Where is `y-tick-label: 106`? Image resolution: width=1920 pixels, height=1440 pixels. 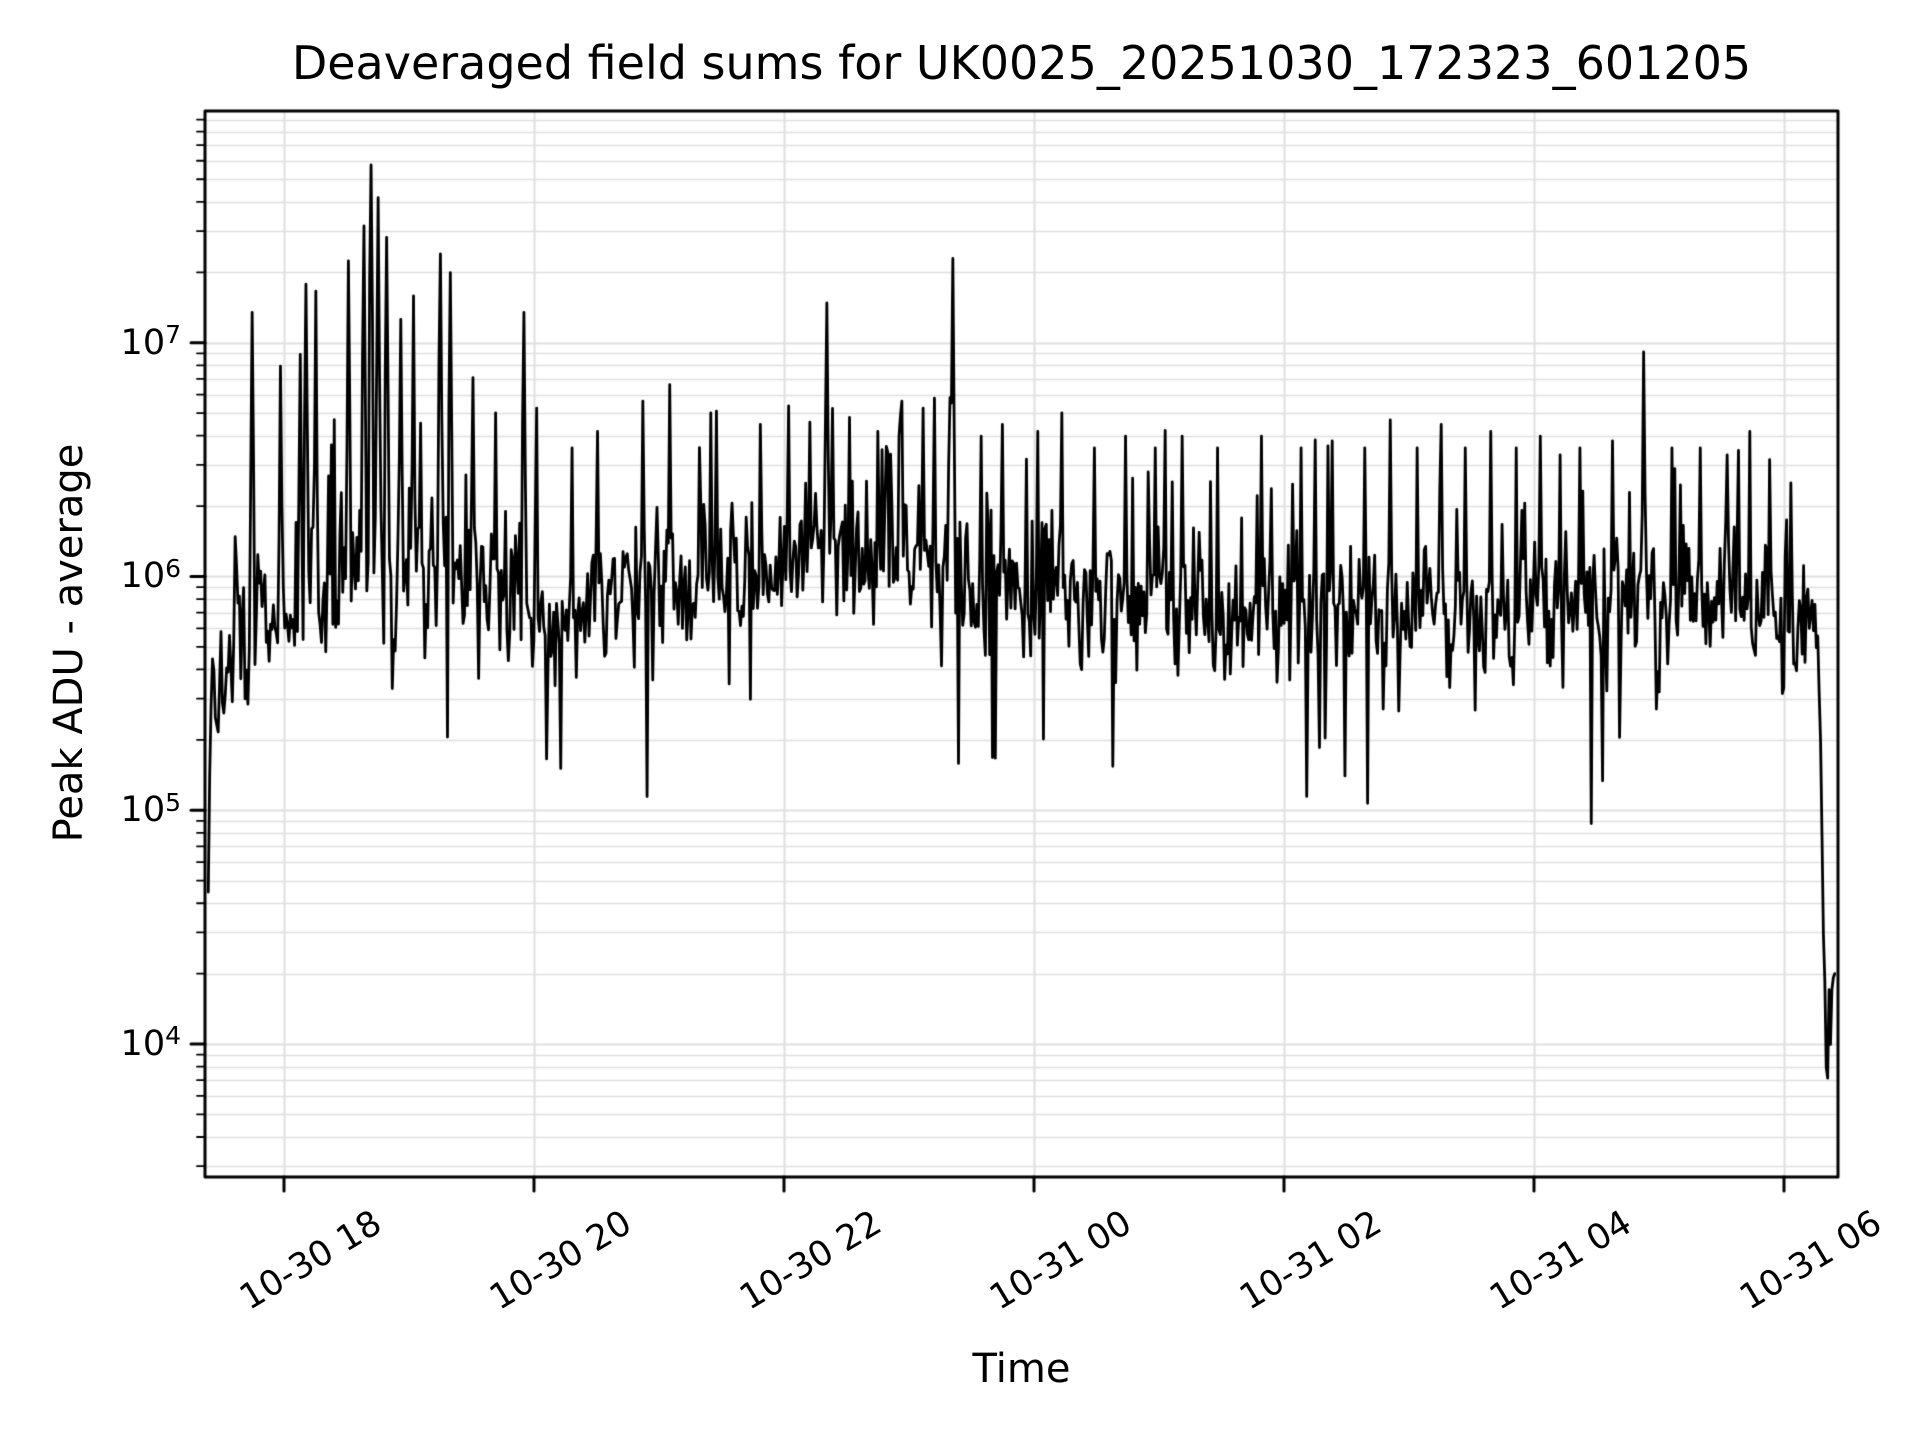
y-tick-label: 106 is located at coordinates (98, 576).